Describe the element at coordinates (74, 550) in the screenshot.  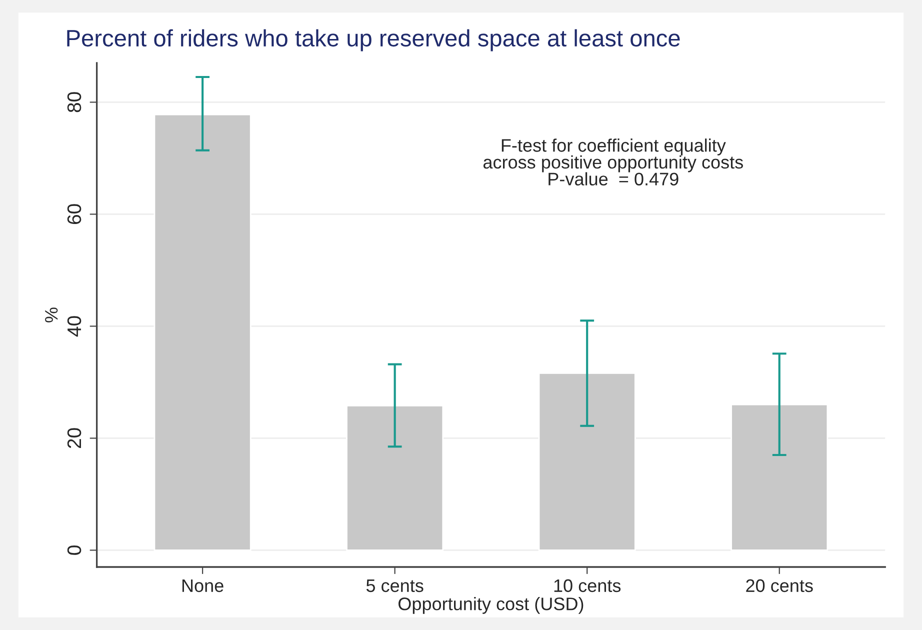
I see `y-tick-label: 0` at that location.